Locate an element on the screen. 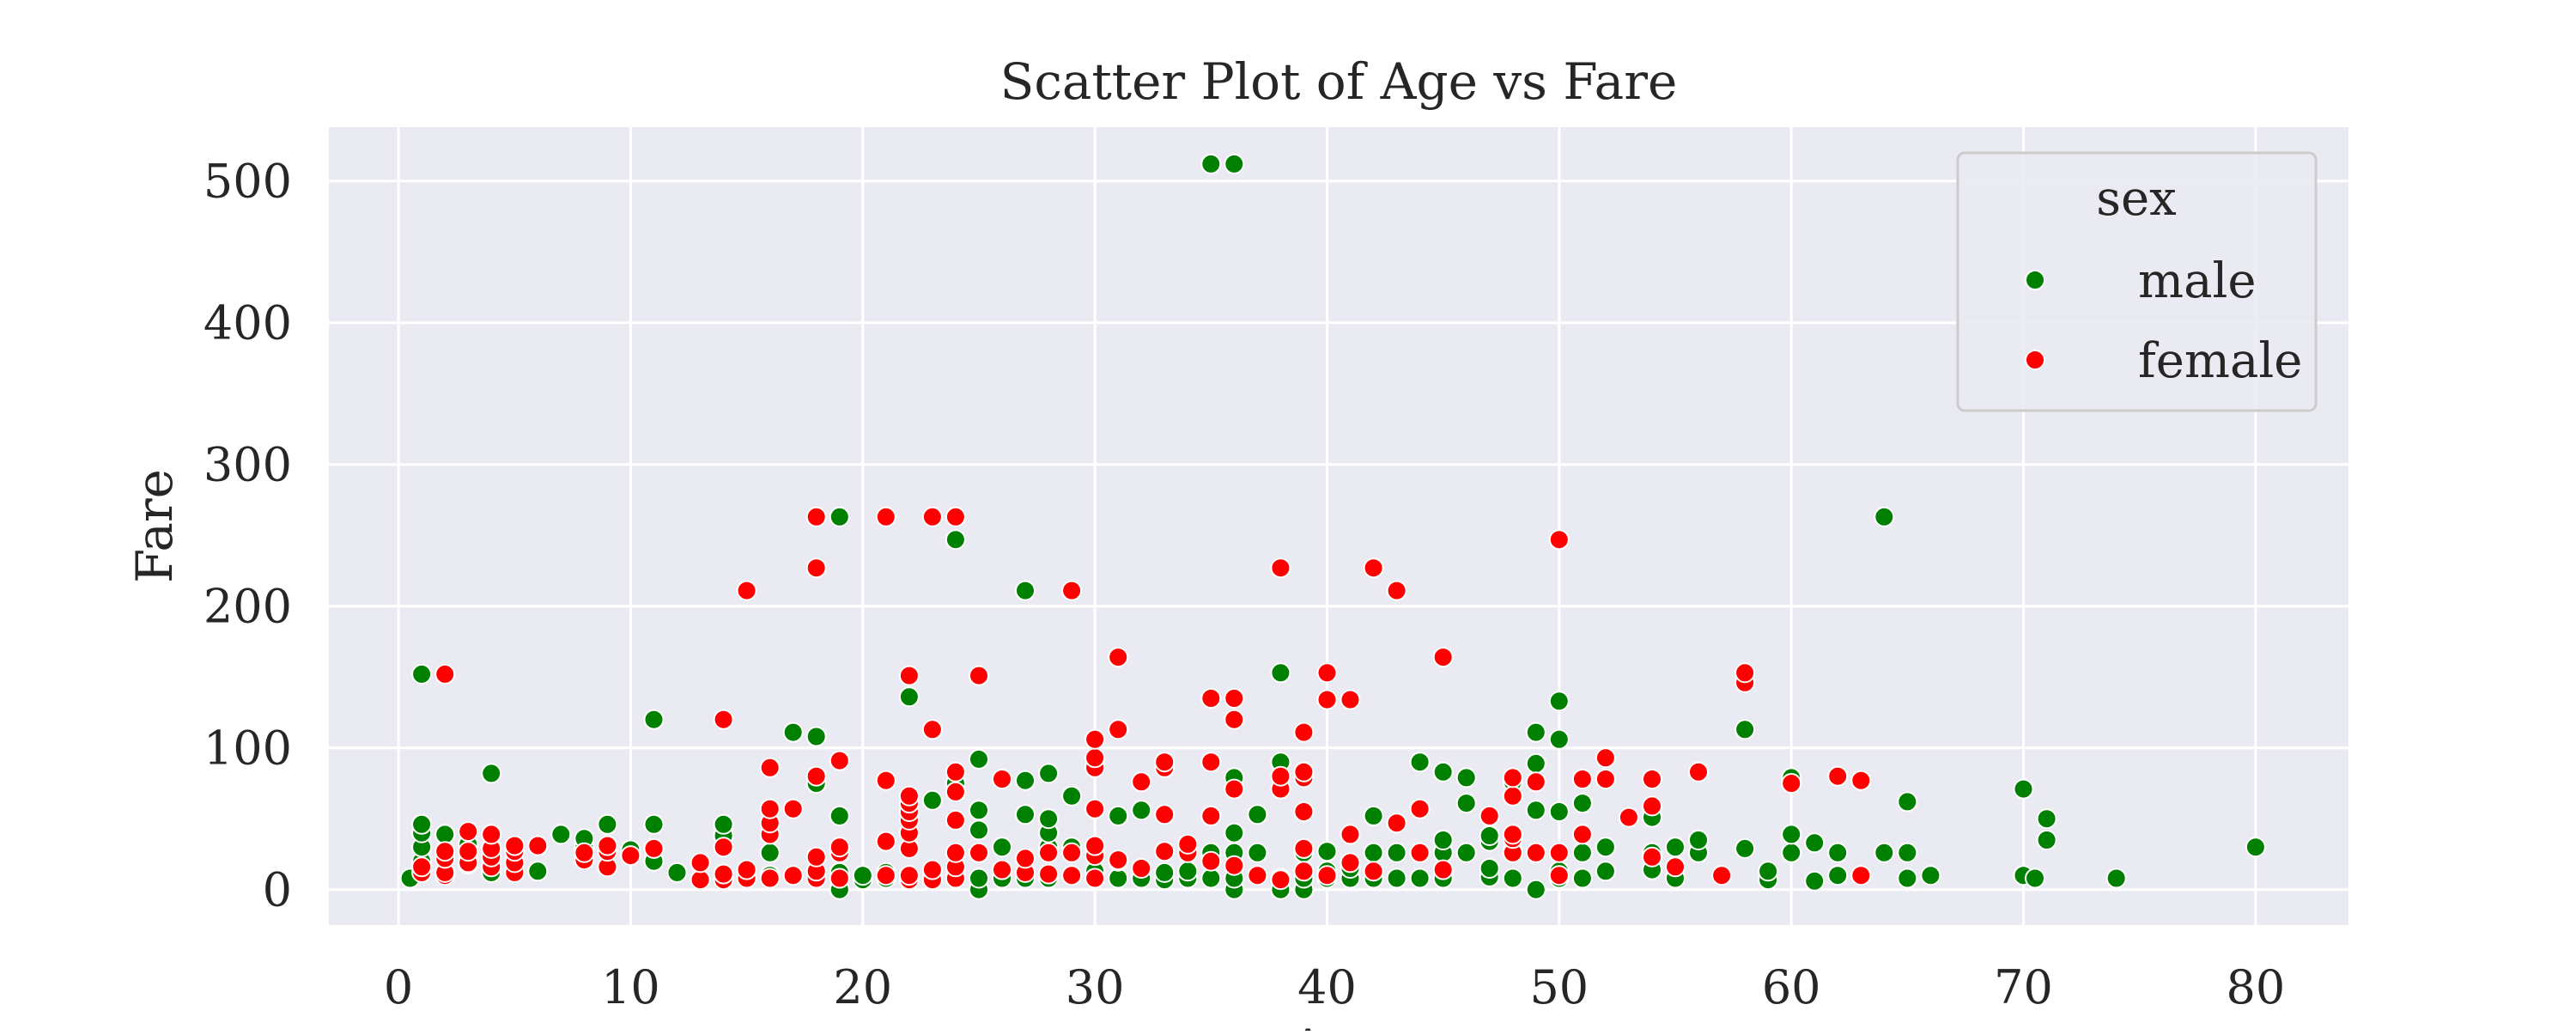  legend-items: male female is located at coordinates (2163, 321).